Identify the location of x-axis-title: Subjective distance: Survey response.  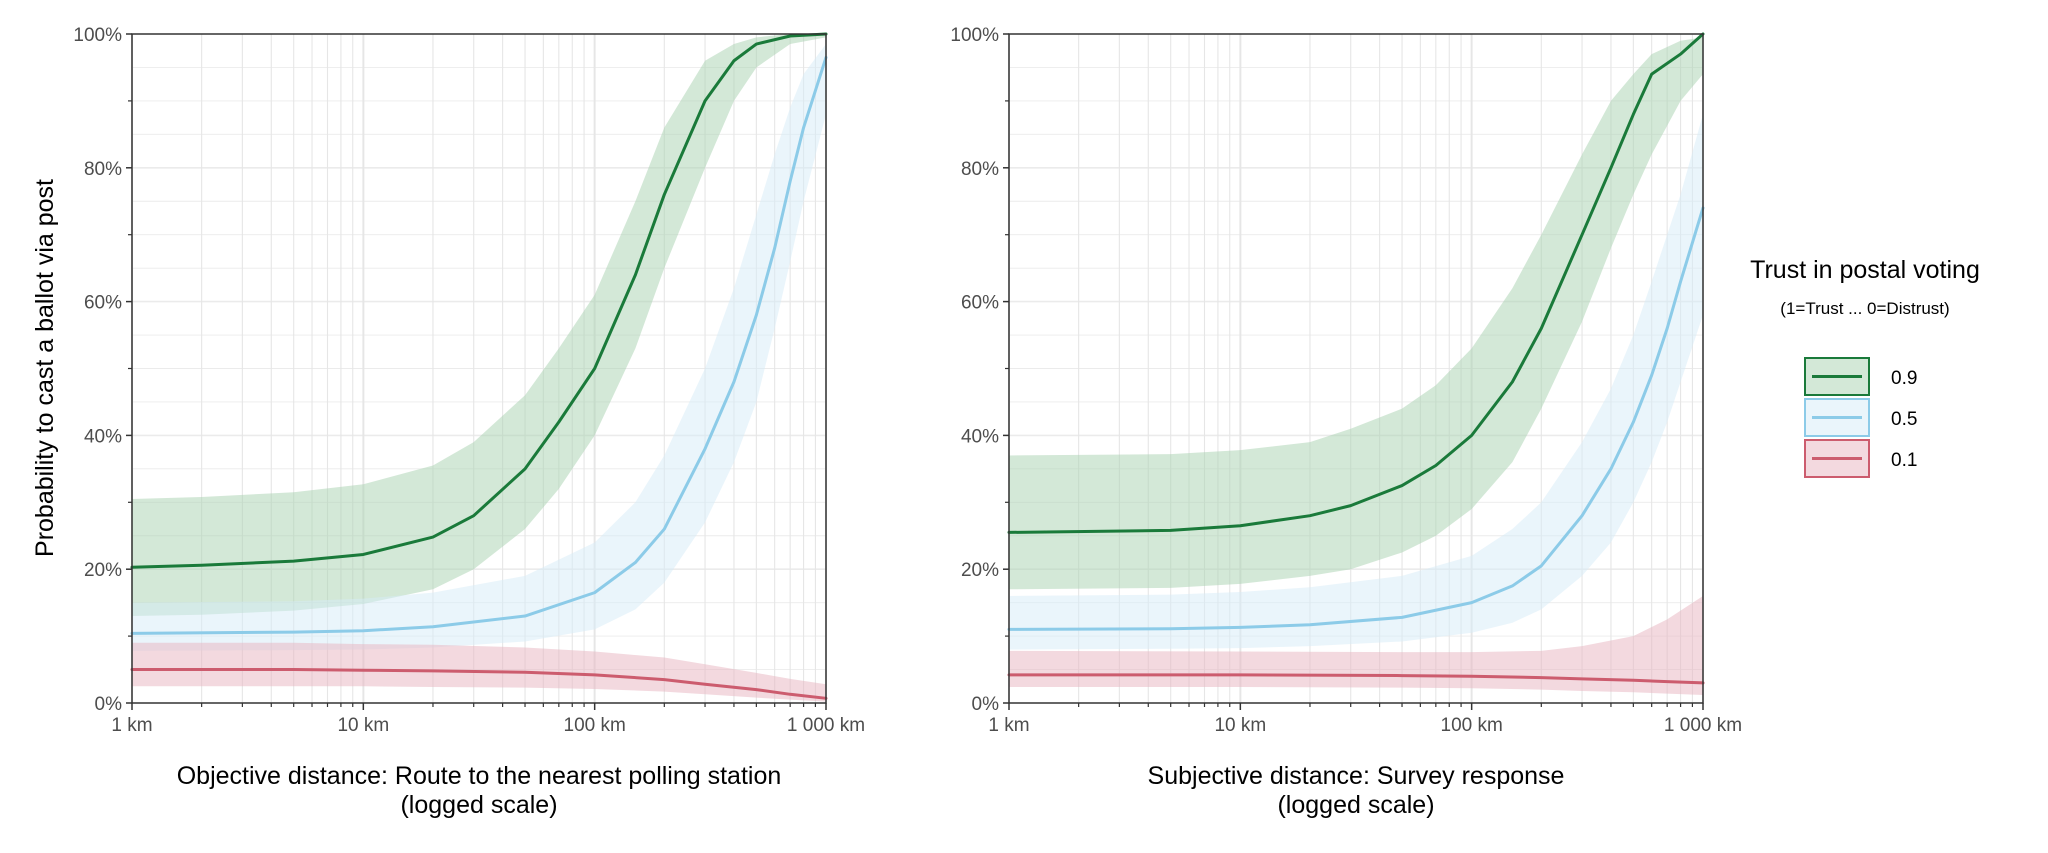
(1356, 776).